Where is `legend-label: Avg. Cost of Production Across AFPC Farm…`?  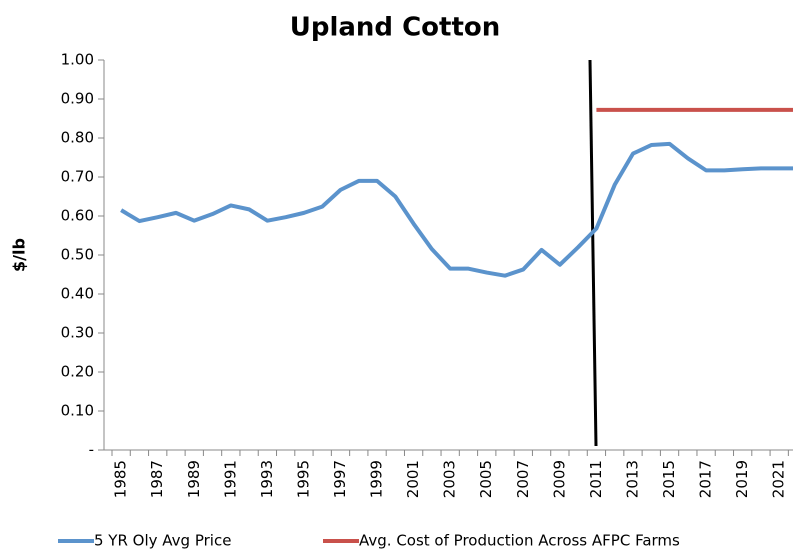
legend-label: Avg. Cost of Production Across AFPC Farm… is located at coordinates (519, 541).